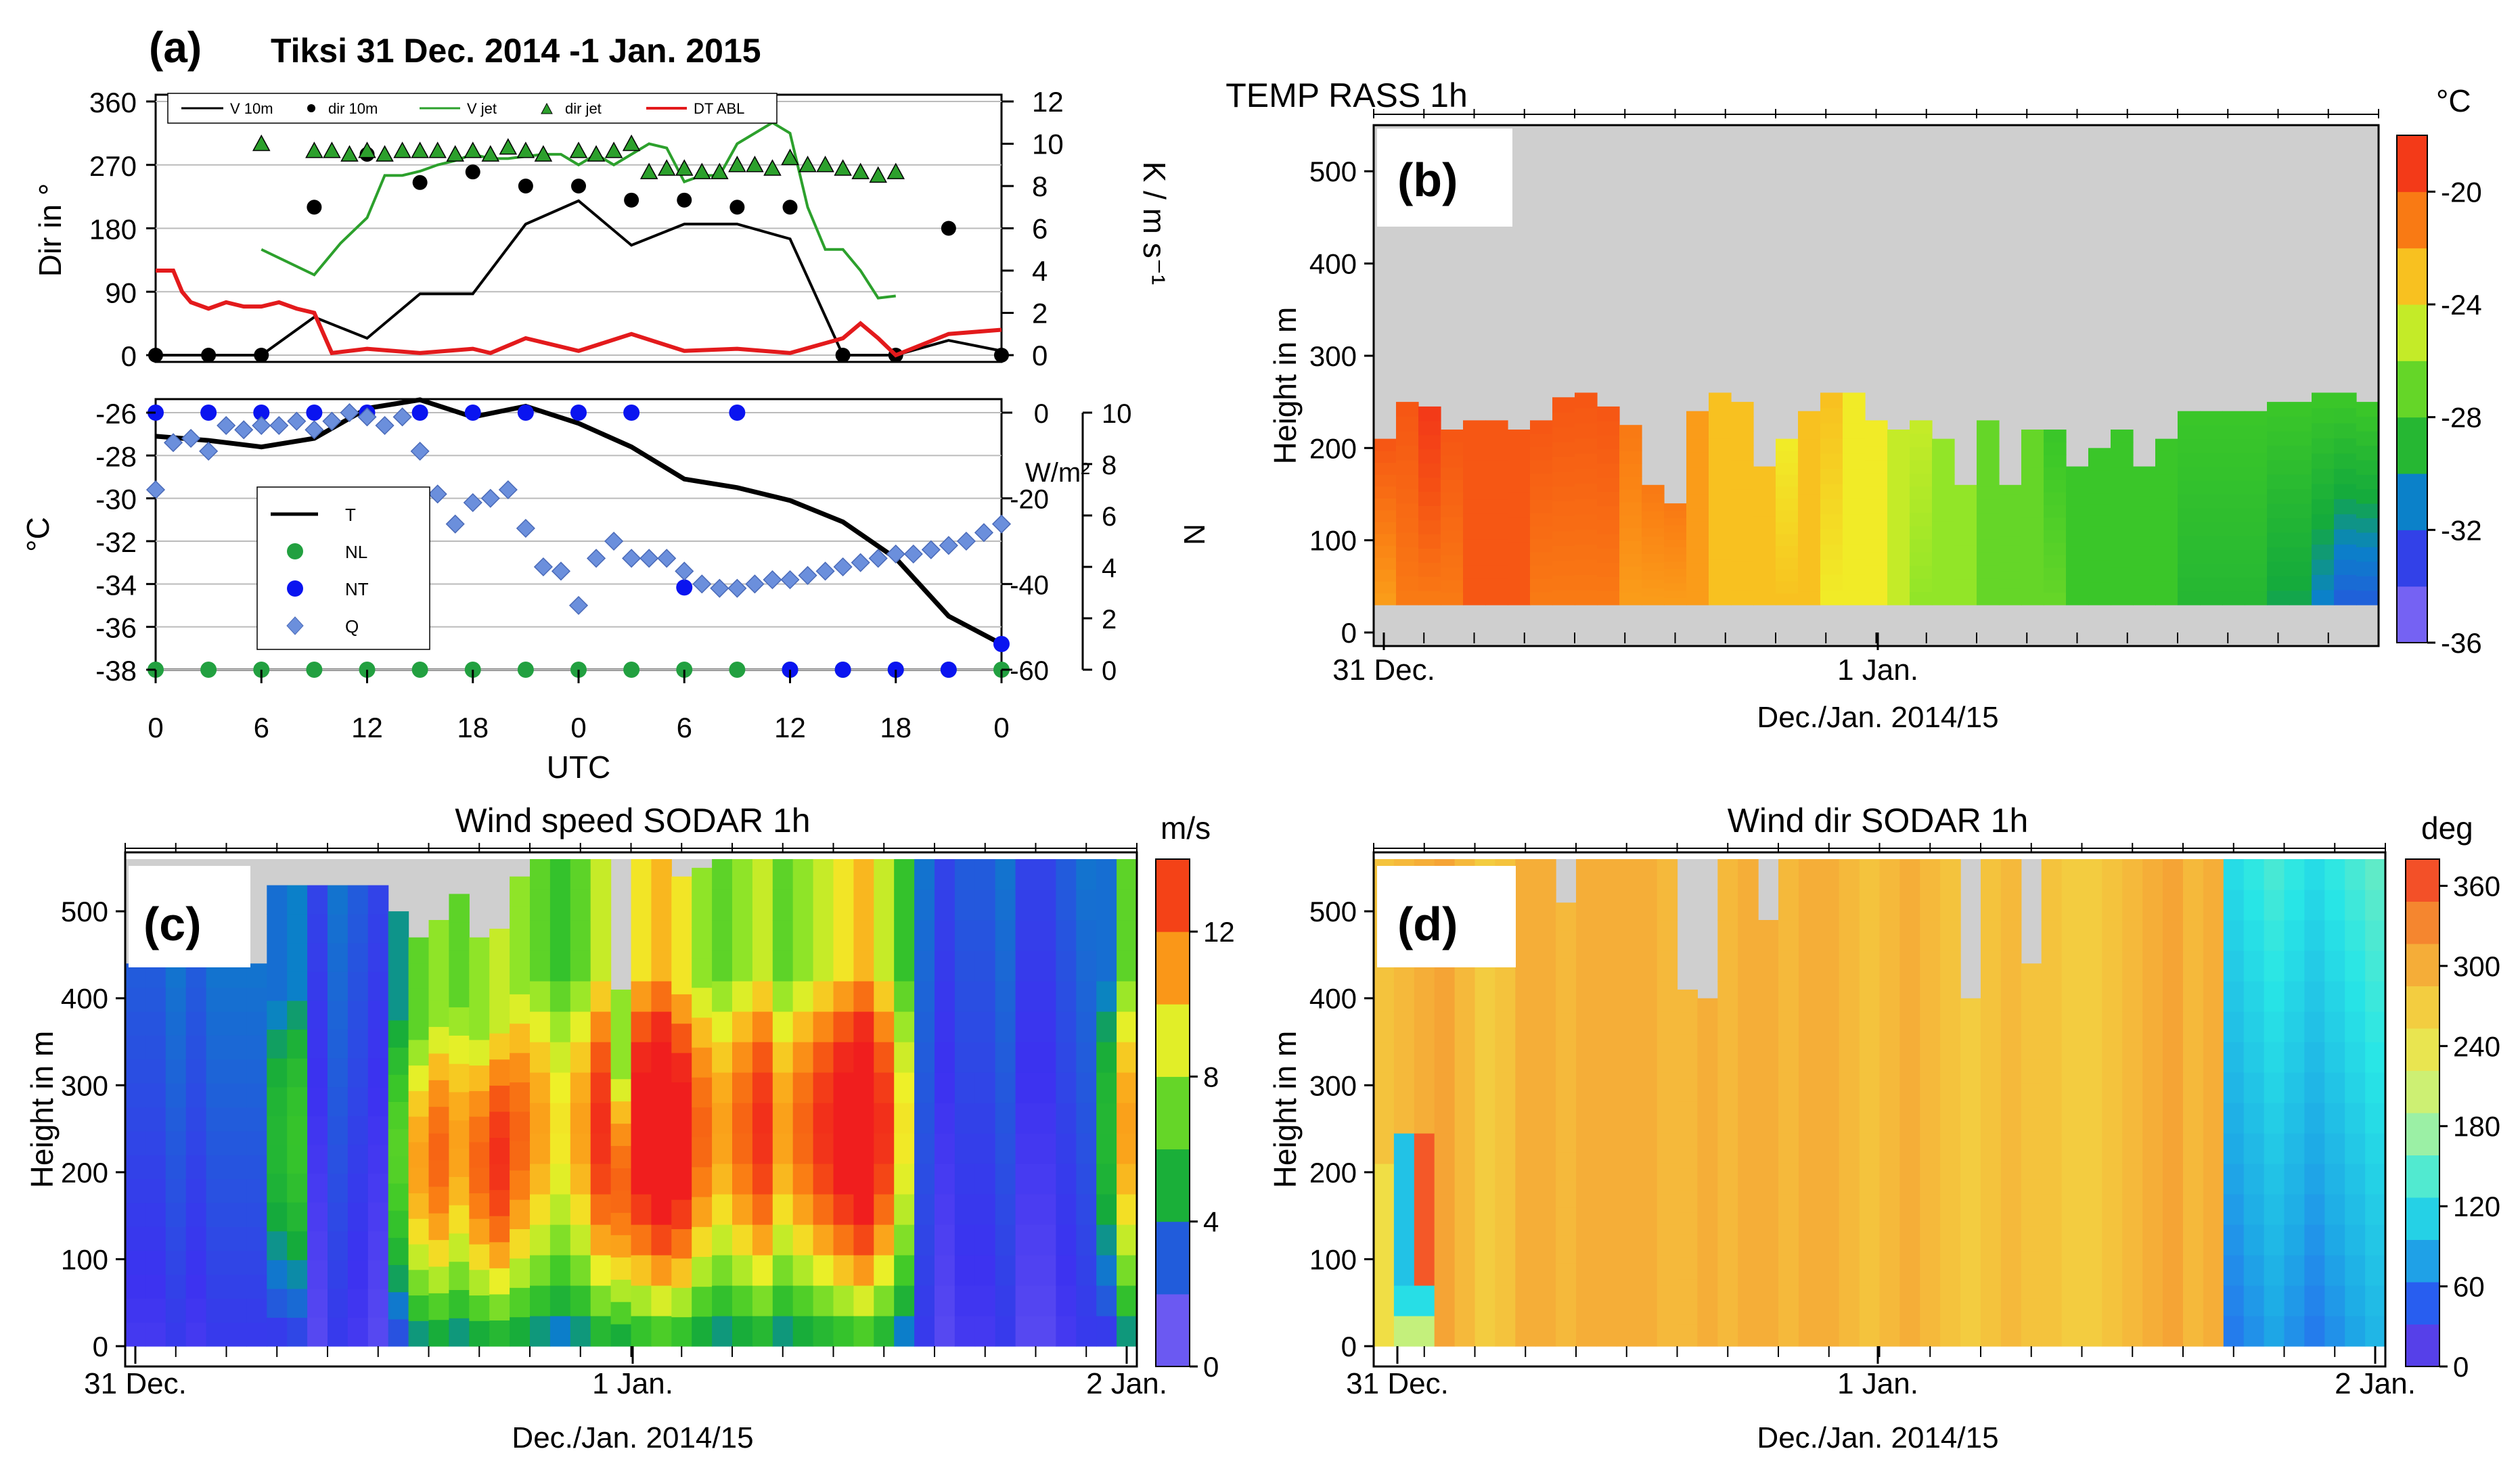  Describe the element at coordinates (2476, 1046) in the screenshot. I see `colorbar-ticklabel: 240` at that location.